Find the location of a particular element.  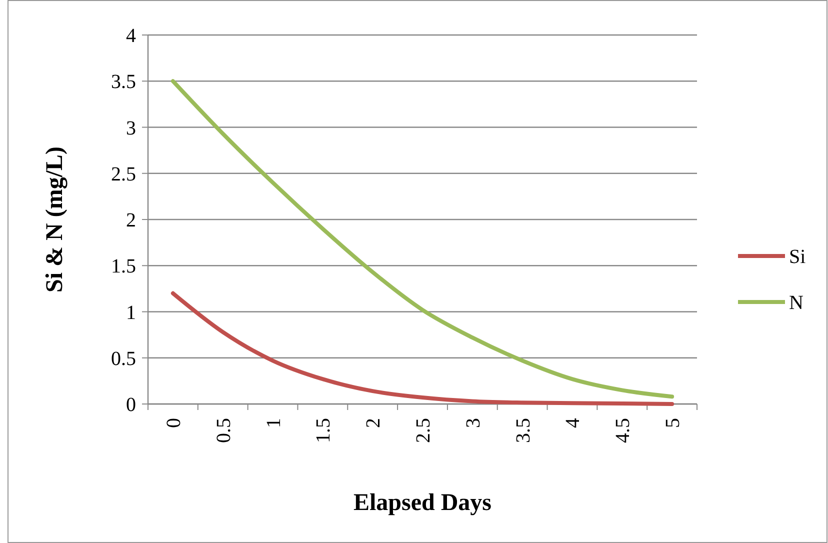

x-tick-label: 3 is located at coordinates (473, 423).